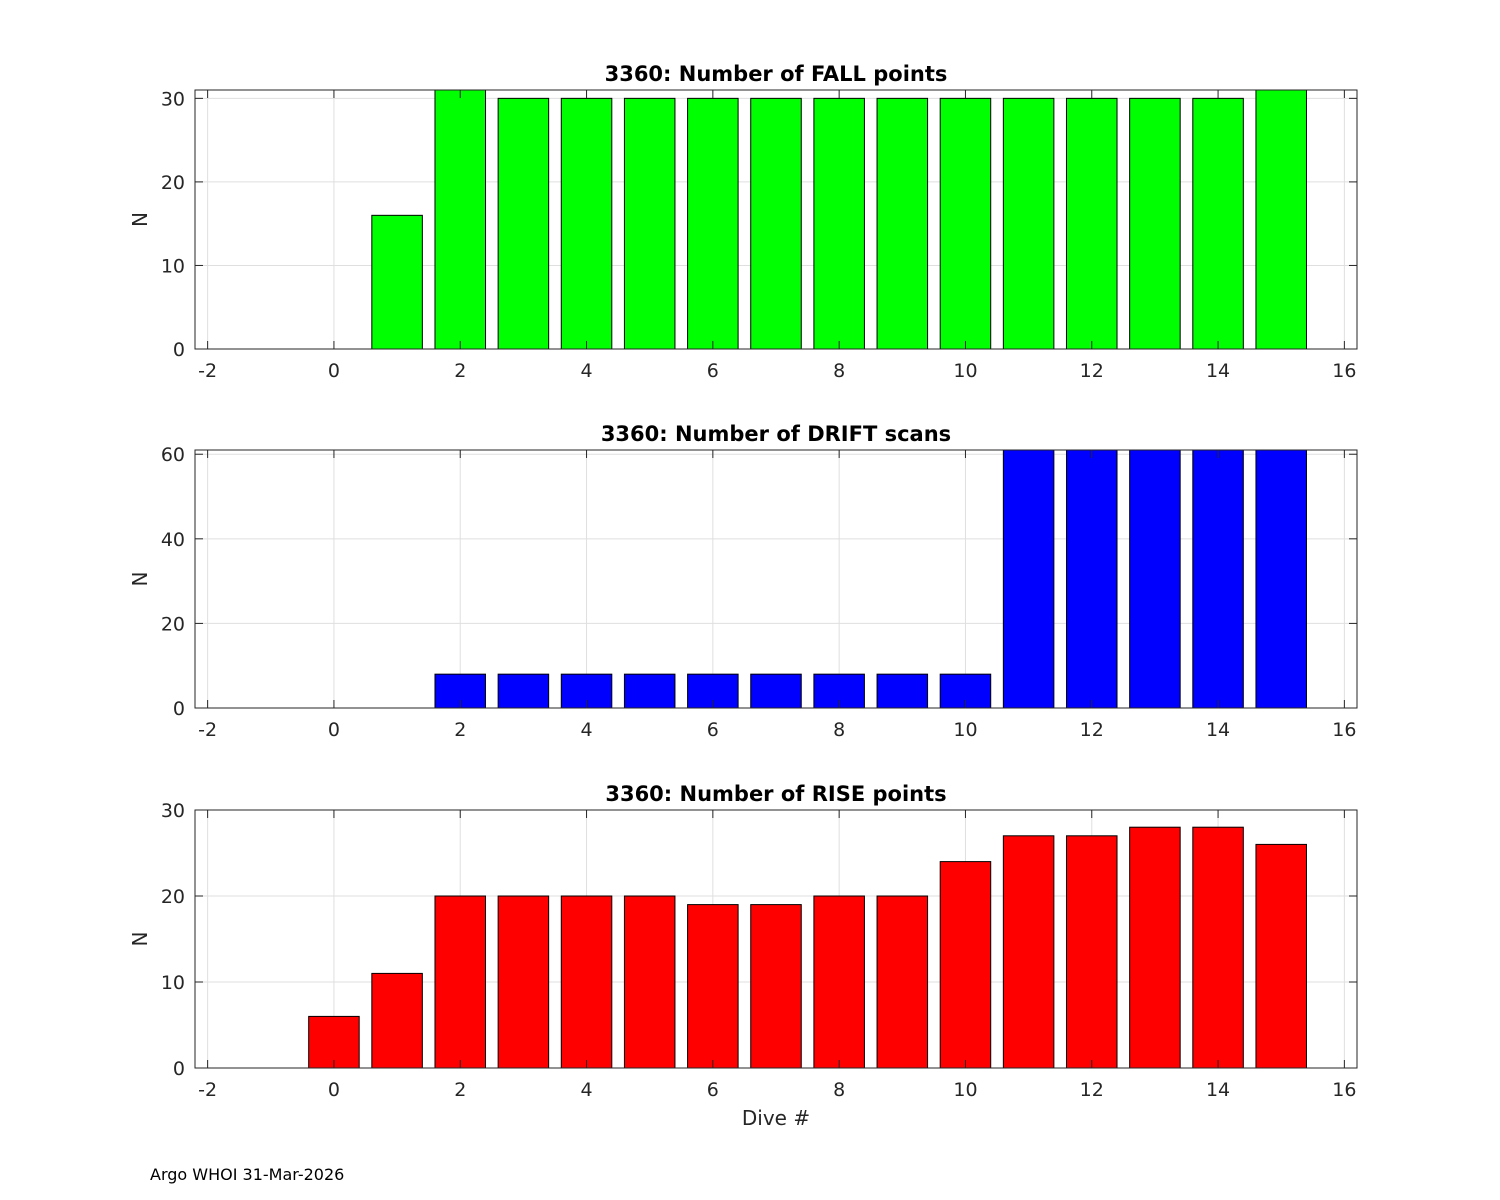  What do you see at coordinates (173, 455) in the screenshot?
I see `y-tick-label: 60` at bounding box center [173, 455].